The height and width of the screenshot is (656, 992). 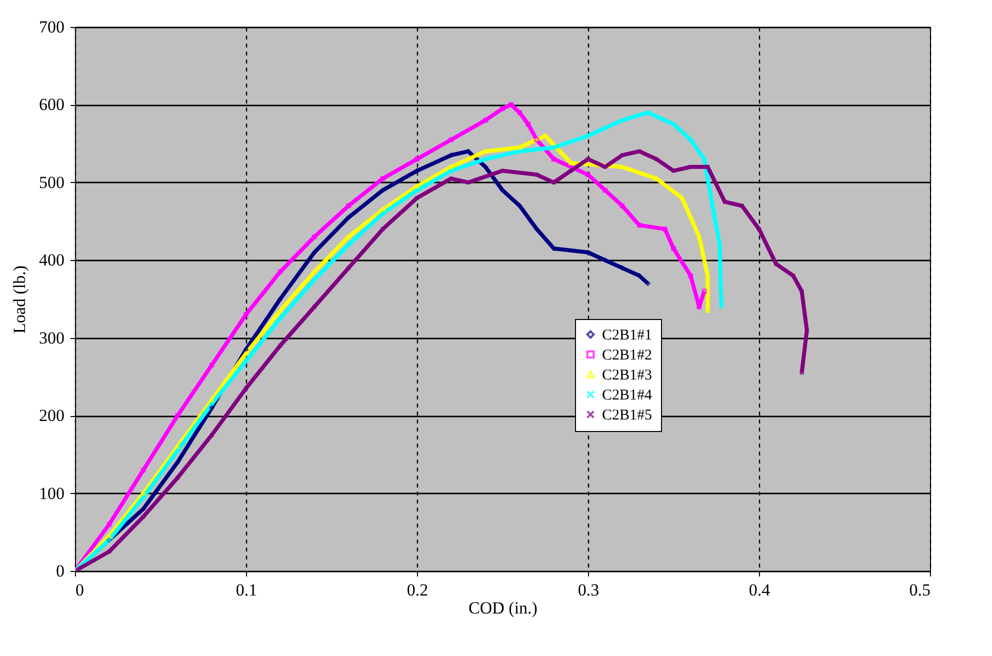 What do you see at coordinates (19, 300) in the screenshot?
I see `y-axis-title: Load (lb.)` at bounding box center [19, 300].